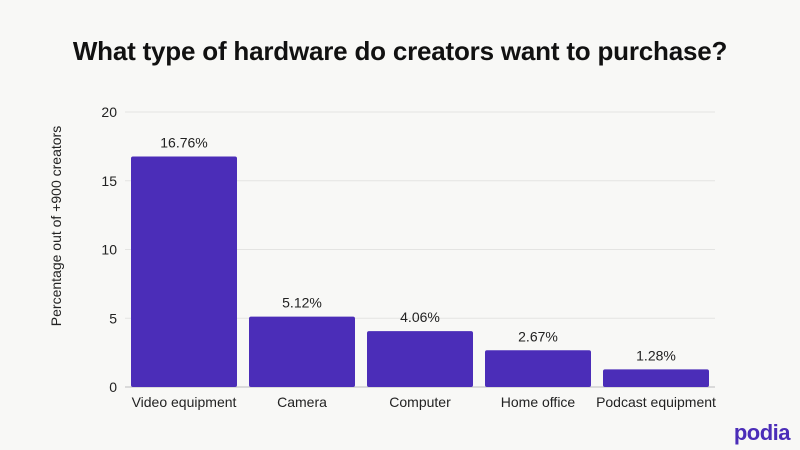 The height and width of the screenshot is (450, 800). What do you see at coordinates (109, 112) in the screenshot?
I see `y-tick-label: 20` at bounding box center [109, 112].